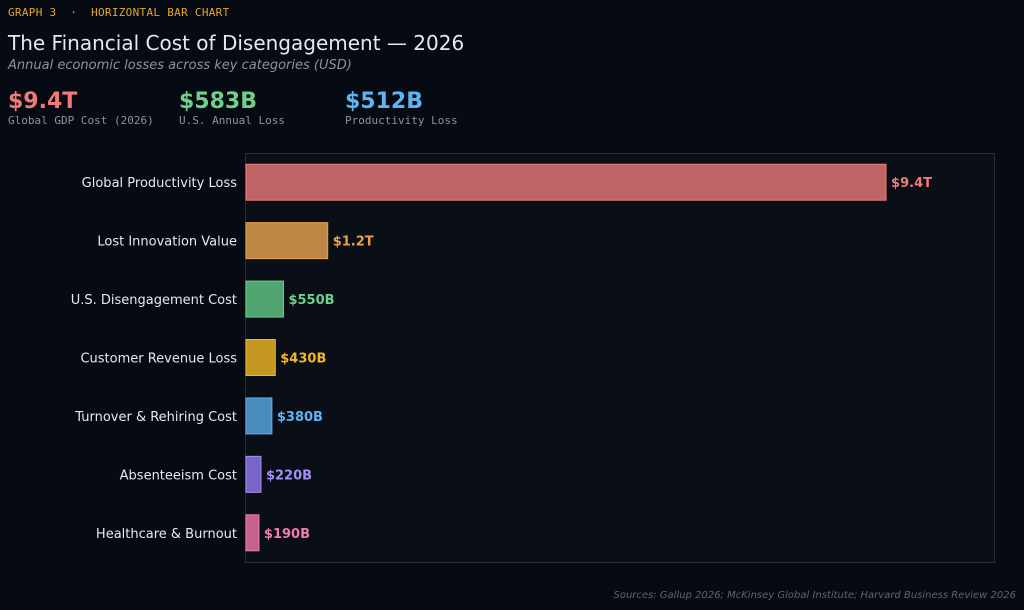 The width and height of the screenshot is (1024, 610). I want to click on category-label: Healthcare & Burnout, so click(166, 534).